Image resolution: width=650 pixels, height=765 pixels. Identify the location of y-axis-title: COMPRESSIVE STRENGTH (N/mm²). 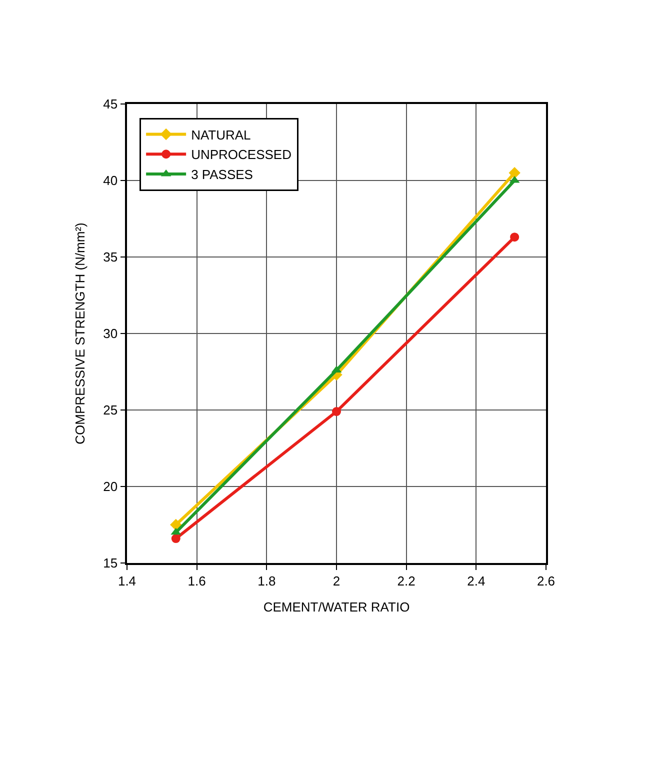
(80, 333).